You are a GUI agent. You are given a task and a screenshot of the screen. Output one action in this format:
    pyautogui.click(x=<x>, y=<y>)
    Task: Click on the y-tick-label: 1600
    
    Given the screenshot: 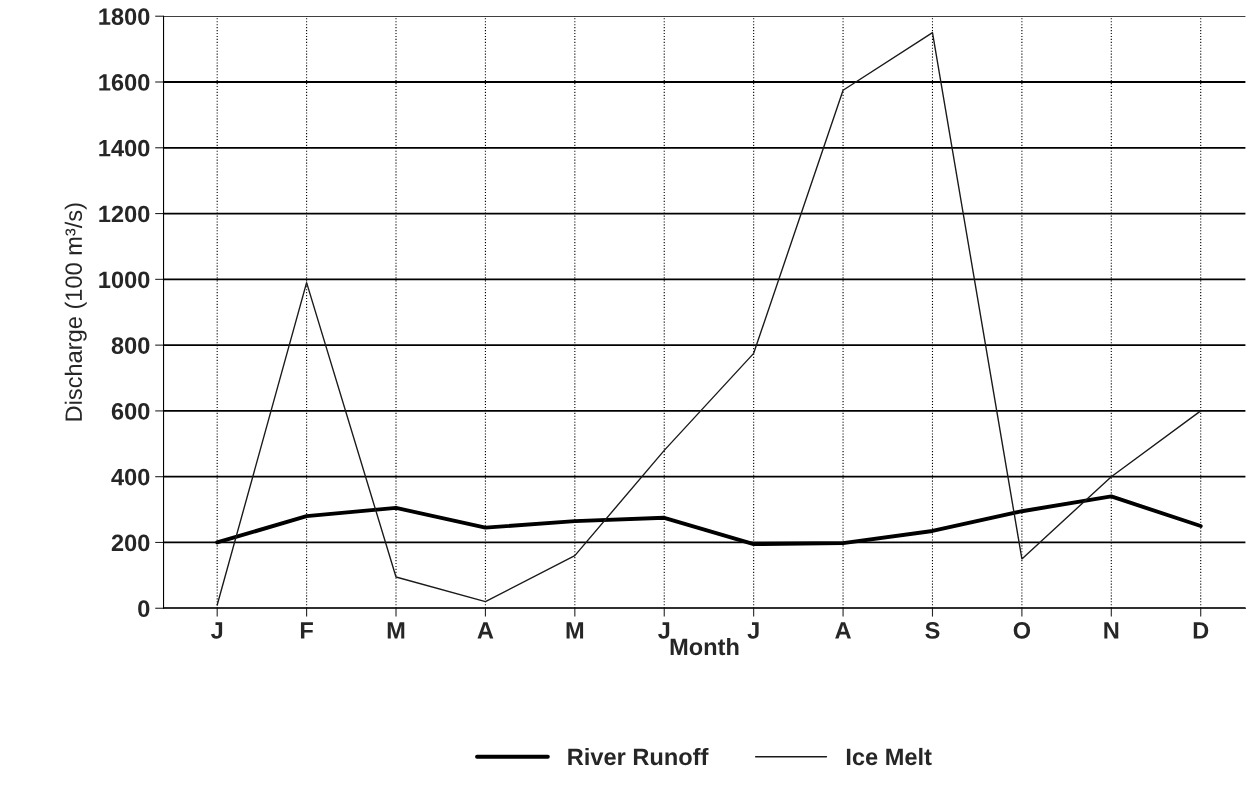 What is the action you would take?
    pyautogui.click(x=124, y=82)
    